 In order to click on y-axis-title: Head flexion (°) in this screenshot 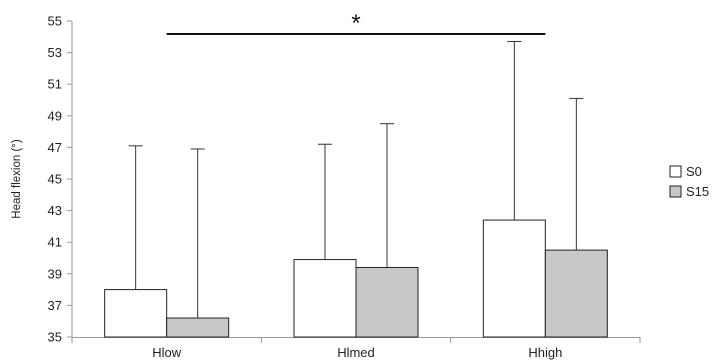, I will do `click(17, 179)`.